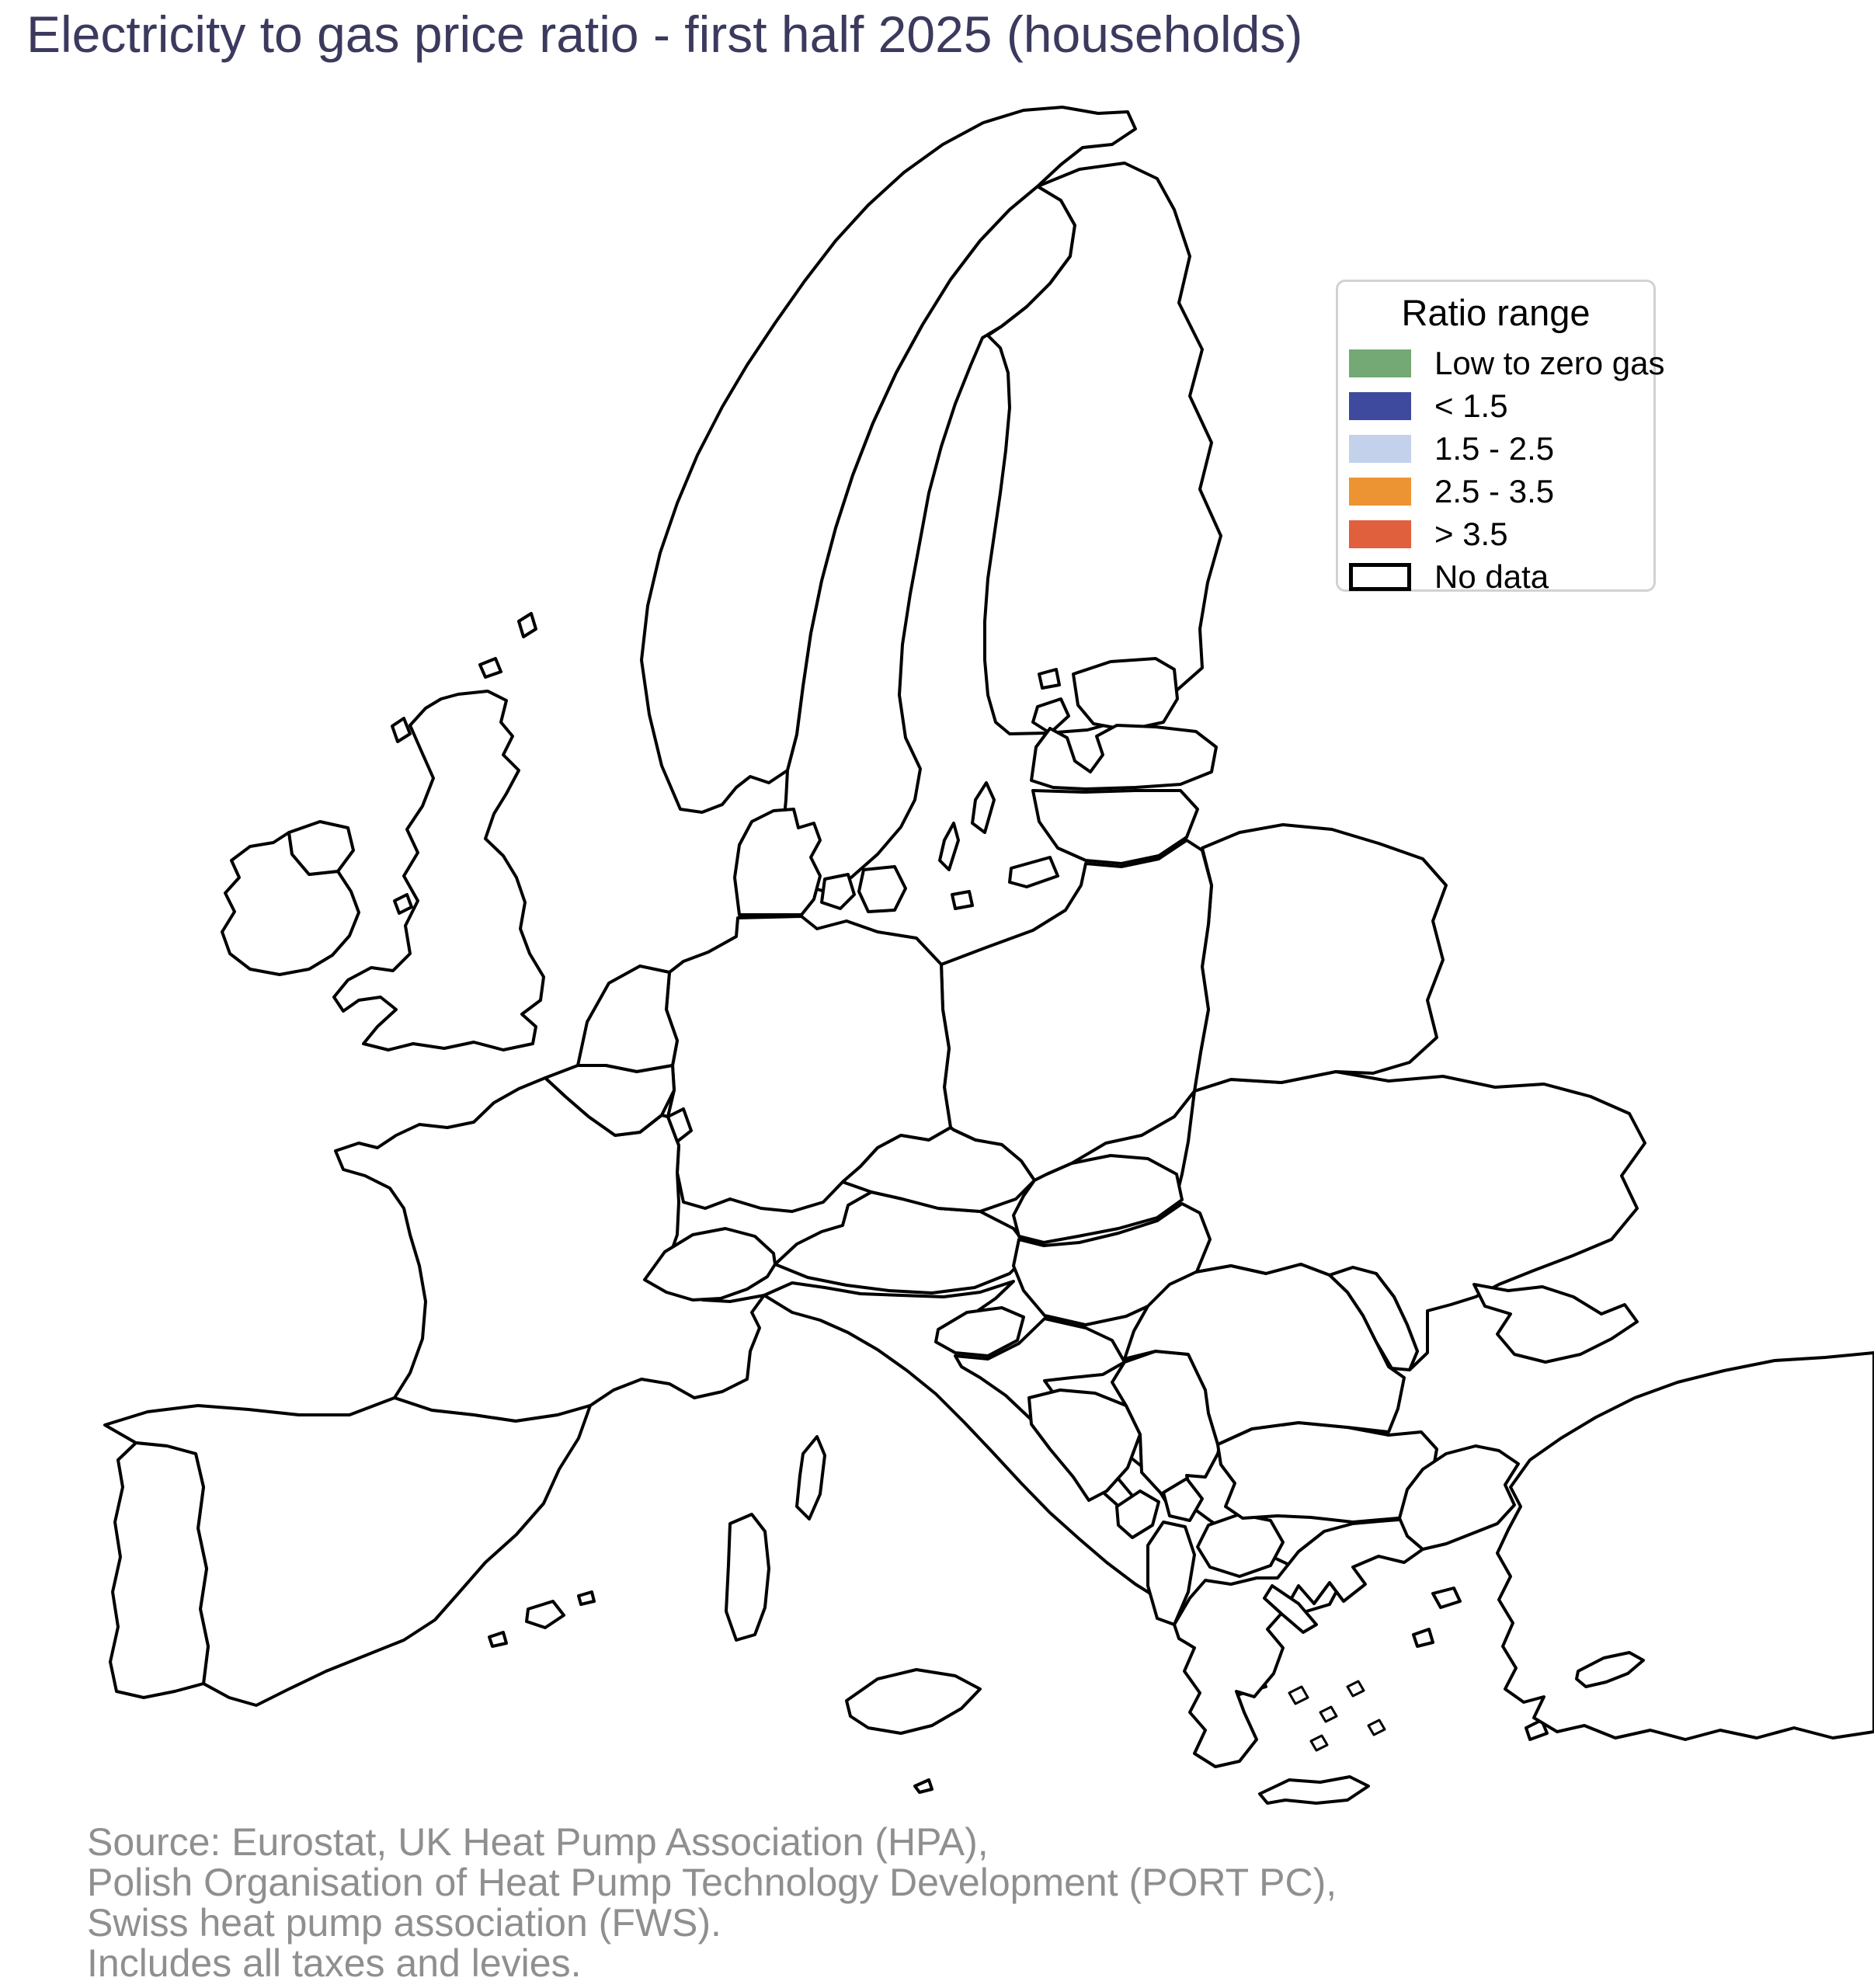  What do you see at coordinates (1496, 312) in the screenshot?
I see `legend-title: Ratio range` at bounding box center [1496, 312].